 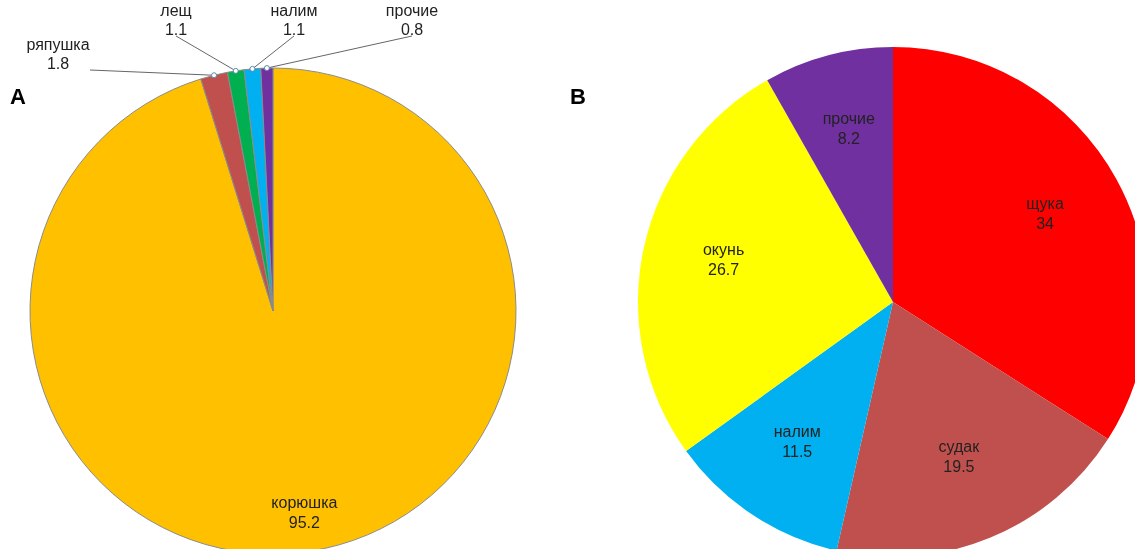 What do you see at coordinates (176, 10) in the screenshot?
I see `slice-label: лещ` at bounding box center [176, 10].